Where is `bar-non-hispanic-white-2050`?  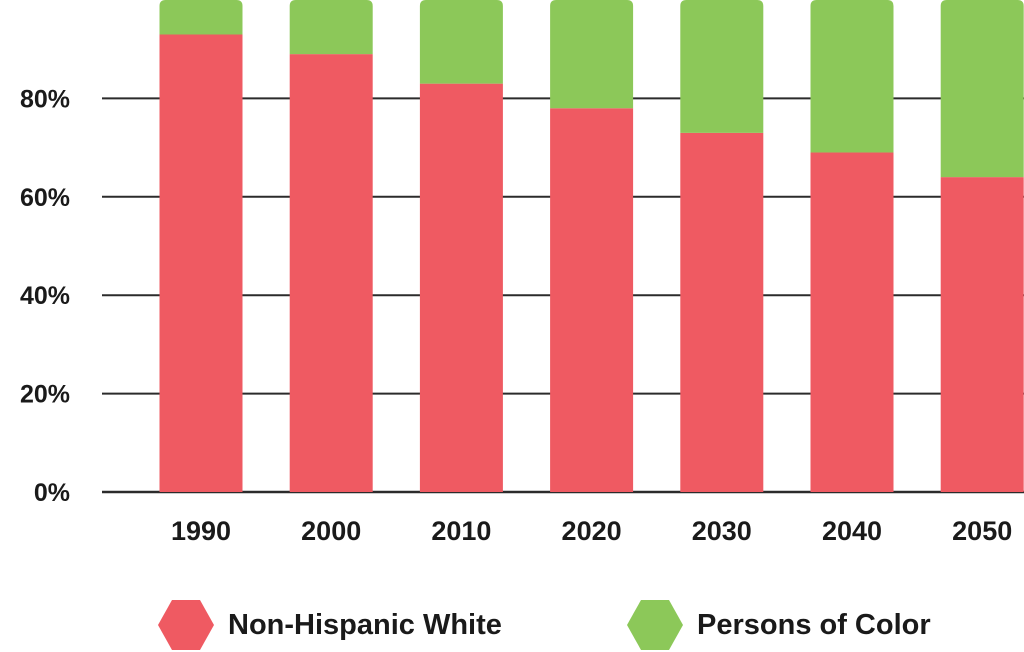
bar-non-hispanic-white-2050 is located at coordinates (982, 334).